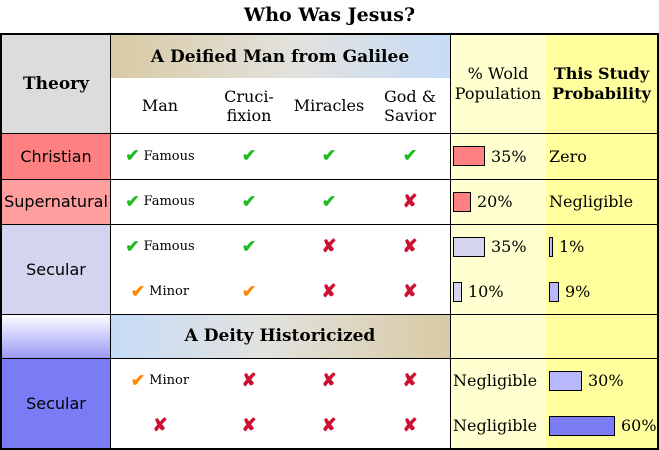 The height and width of the screenshot is (450, 659). I want to click on cell-probability: 1%, so click(601, 246).